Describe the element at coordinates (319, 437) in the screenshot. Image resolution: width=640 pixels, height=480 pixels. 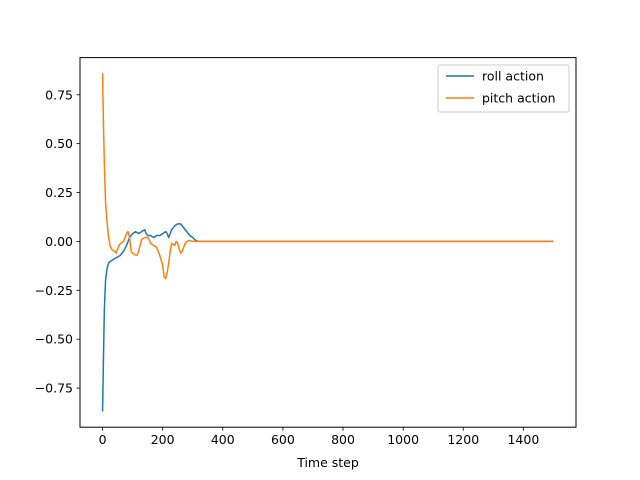
I see `x-axis: 0 200 400 600 800 1000 1200 1400` at that location.